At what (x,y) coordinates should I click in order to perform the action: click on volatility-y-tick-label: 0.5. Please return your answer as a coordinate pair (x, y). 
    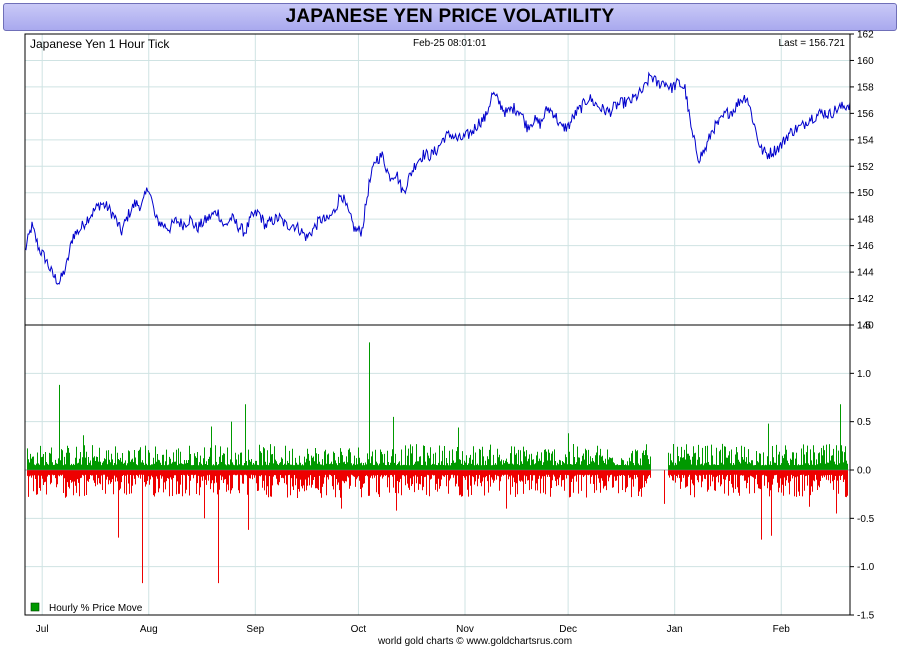
    Looking at the image, I should click on (864, 422).